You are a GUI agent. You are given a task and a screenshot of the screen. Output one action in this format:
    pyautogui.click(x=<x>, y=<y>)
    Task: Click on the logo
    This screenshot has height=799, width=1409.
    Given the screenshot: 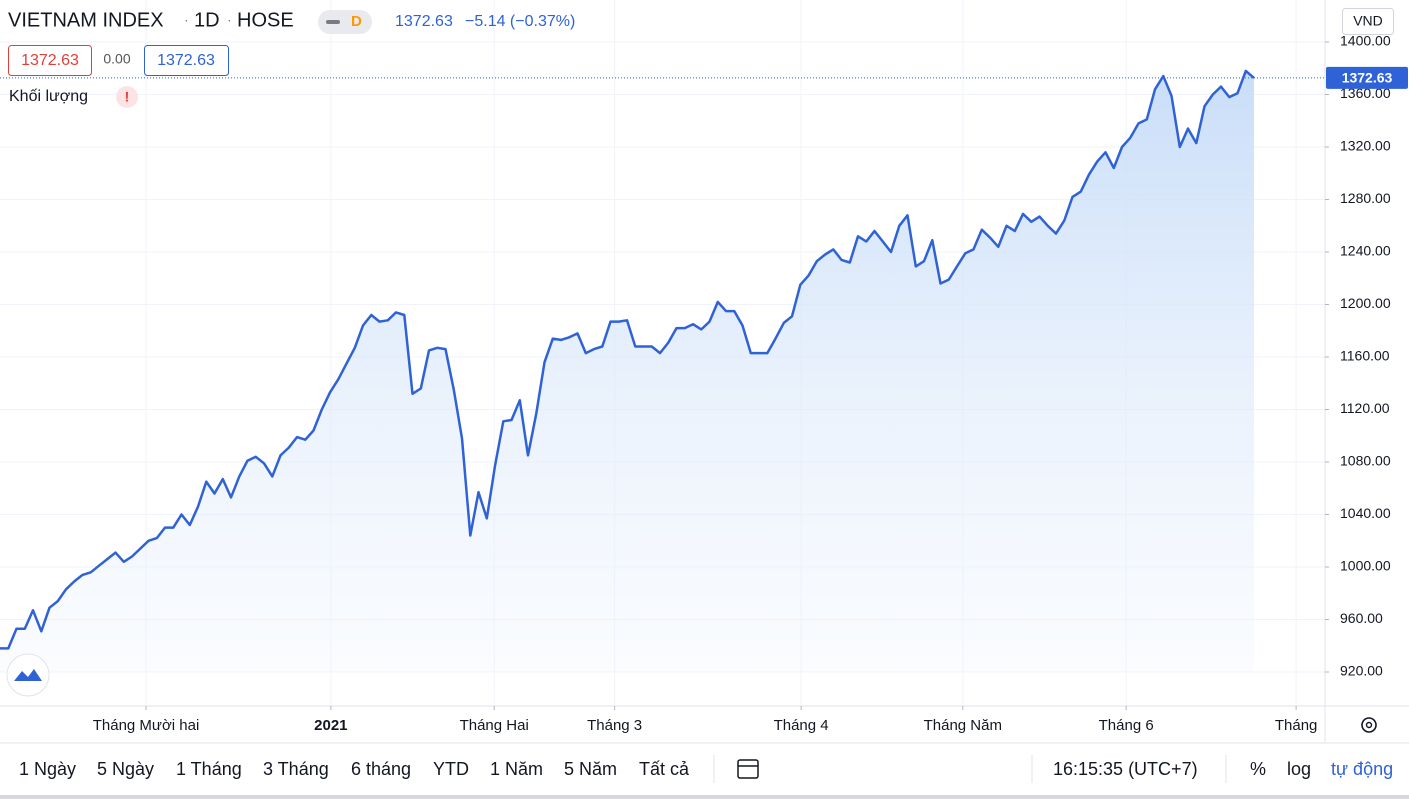 What is the action you would take?
    pyautogui.click(x=28, y=675)
    